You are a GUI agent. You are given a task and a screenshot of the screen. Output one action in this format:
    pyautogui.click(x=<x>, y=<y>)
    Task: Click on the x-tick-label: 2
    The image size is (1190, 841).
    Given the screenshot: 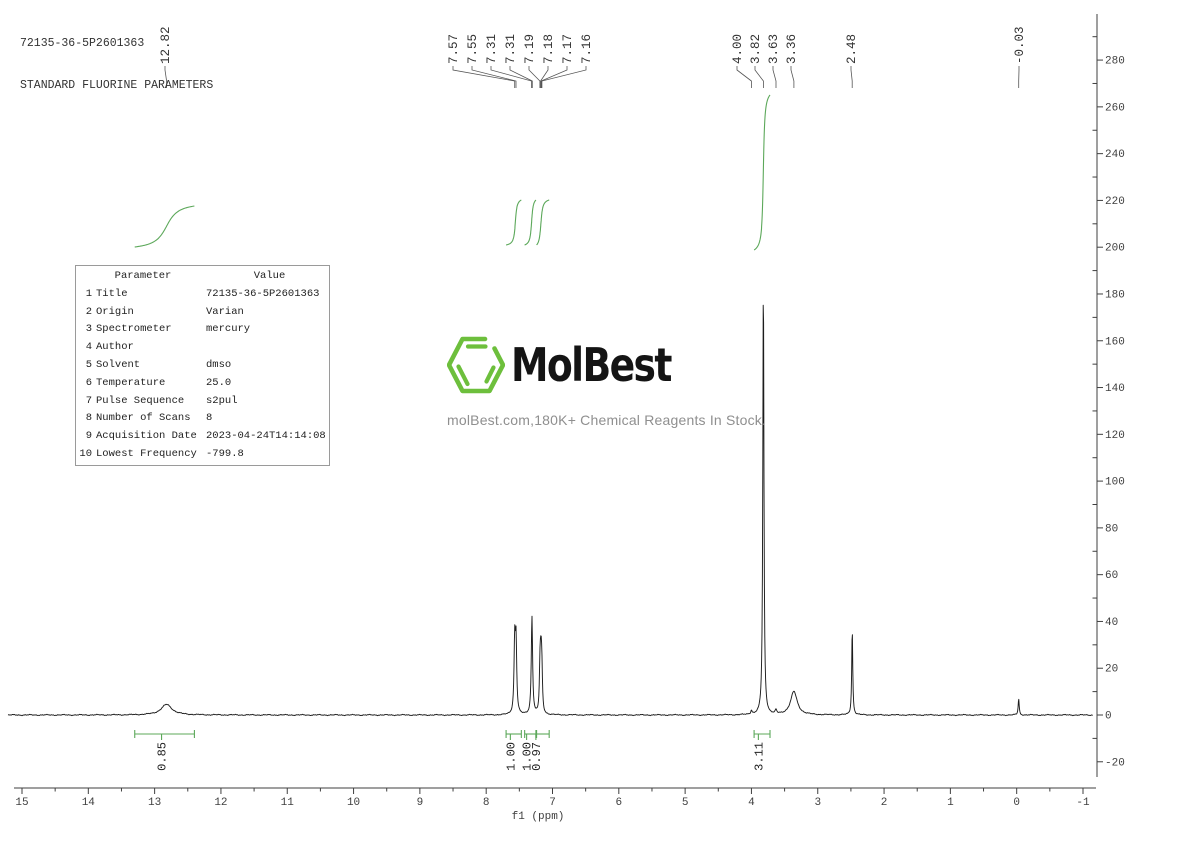 What is the action you would take?
    pyautogui.click(x=884, y=803)
    